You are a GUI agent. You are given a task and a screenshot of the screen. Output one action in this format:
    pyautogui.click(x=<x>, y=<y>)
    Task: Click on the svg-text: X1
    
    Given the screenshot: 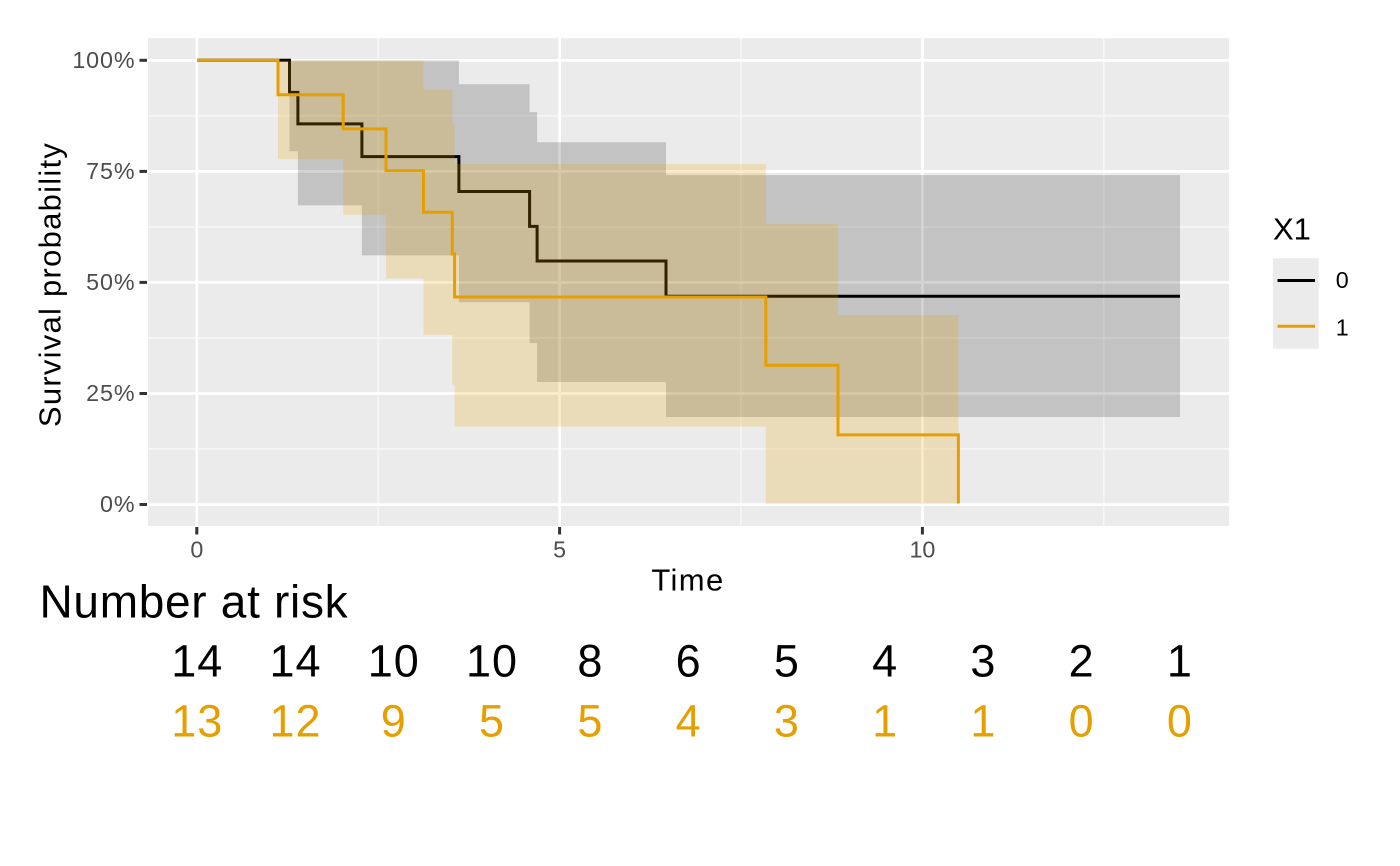 What is the action you would take?
    pyautogui.click(x=1292, y=229)
    